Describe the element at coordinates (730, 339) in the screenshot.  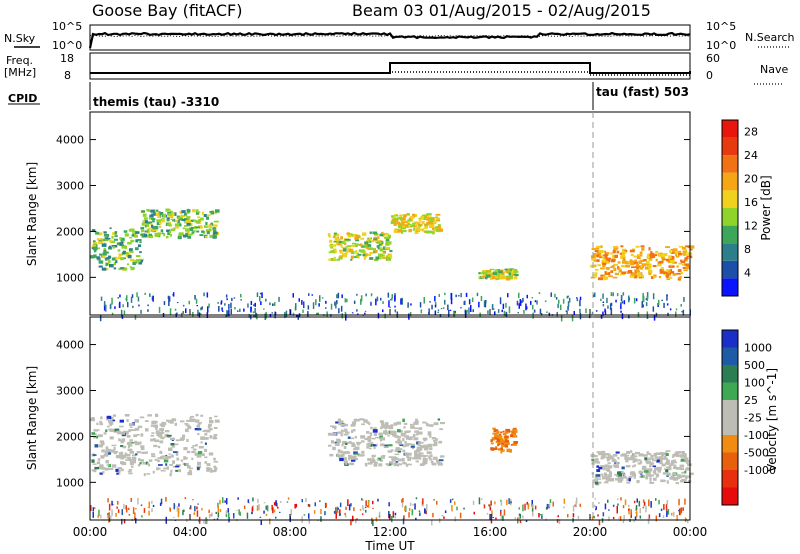
I see `velocity-colorbar-segment` at that location.